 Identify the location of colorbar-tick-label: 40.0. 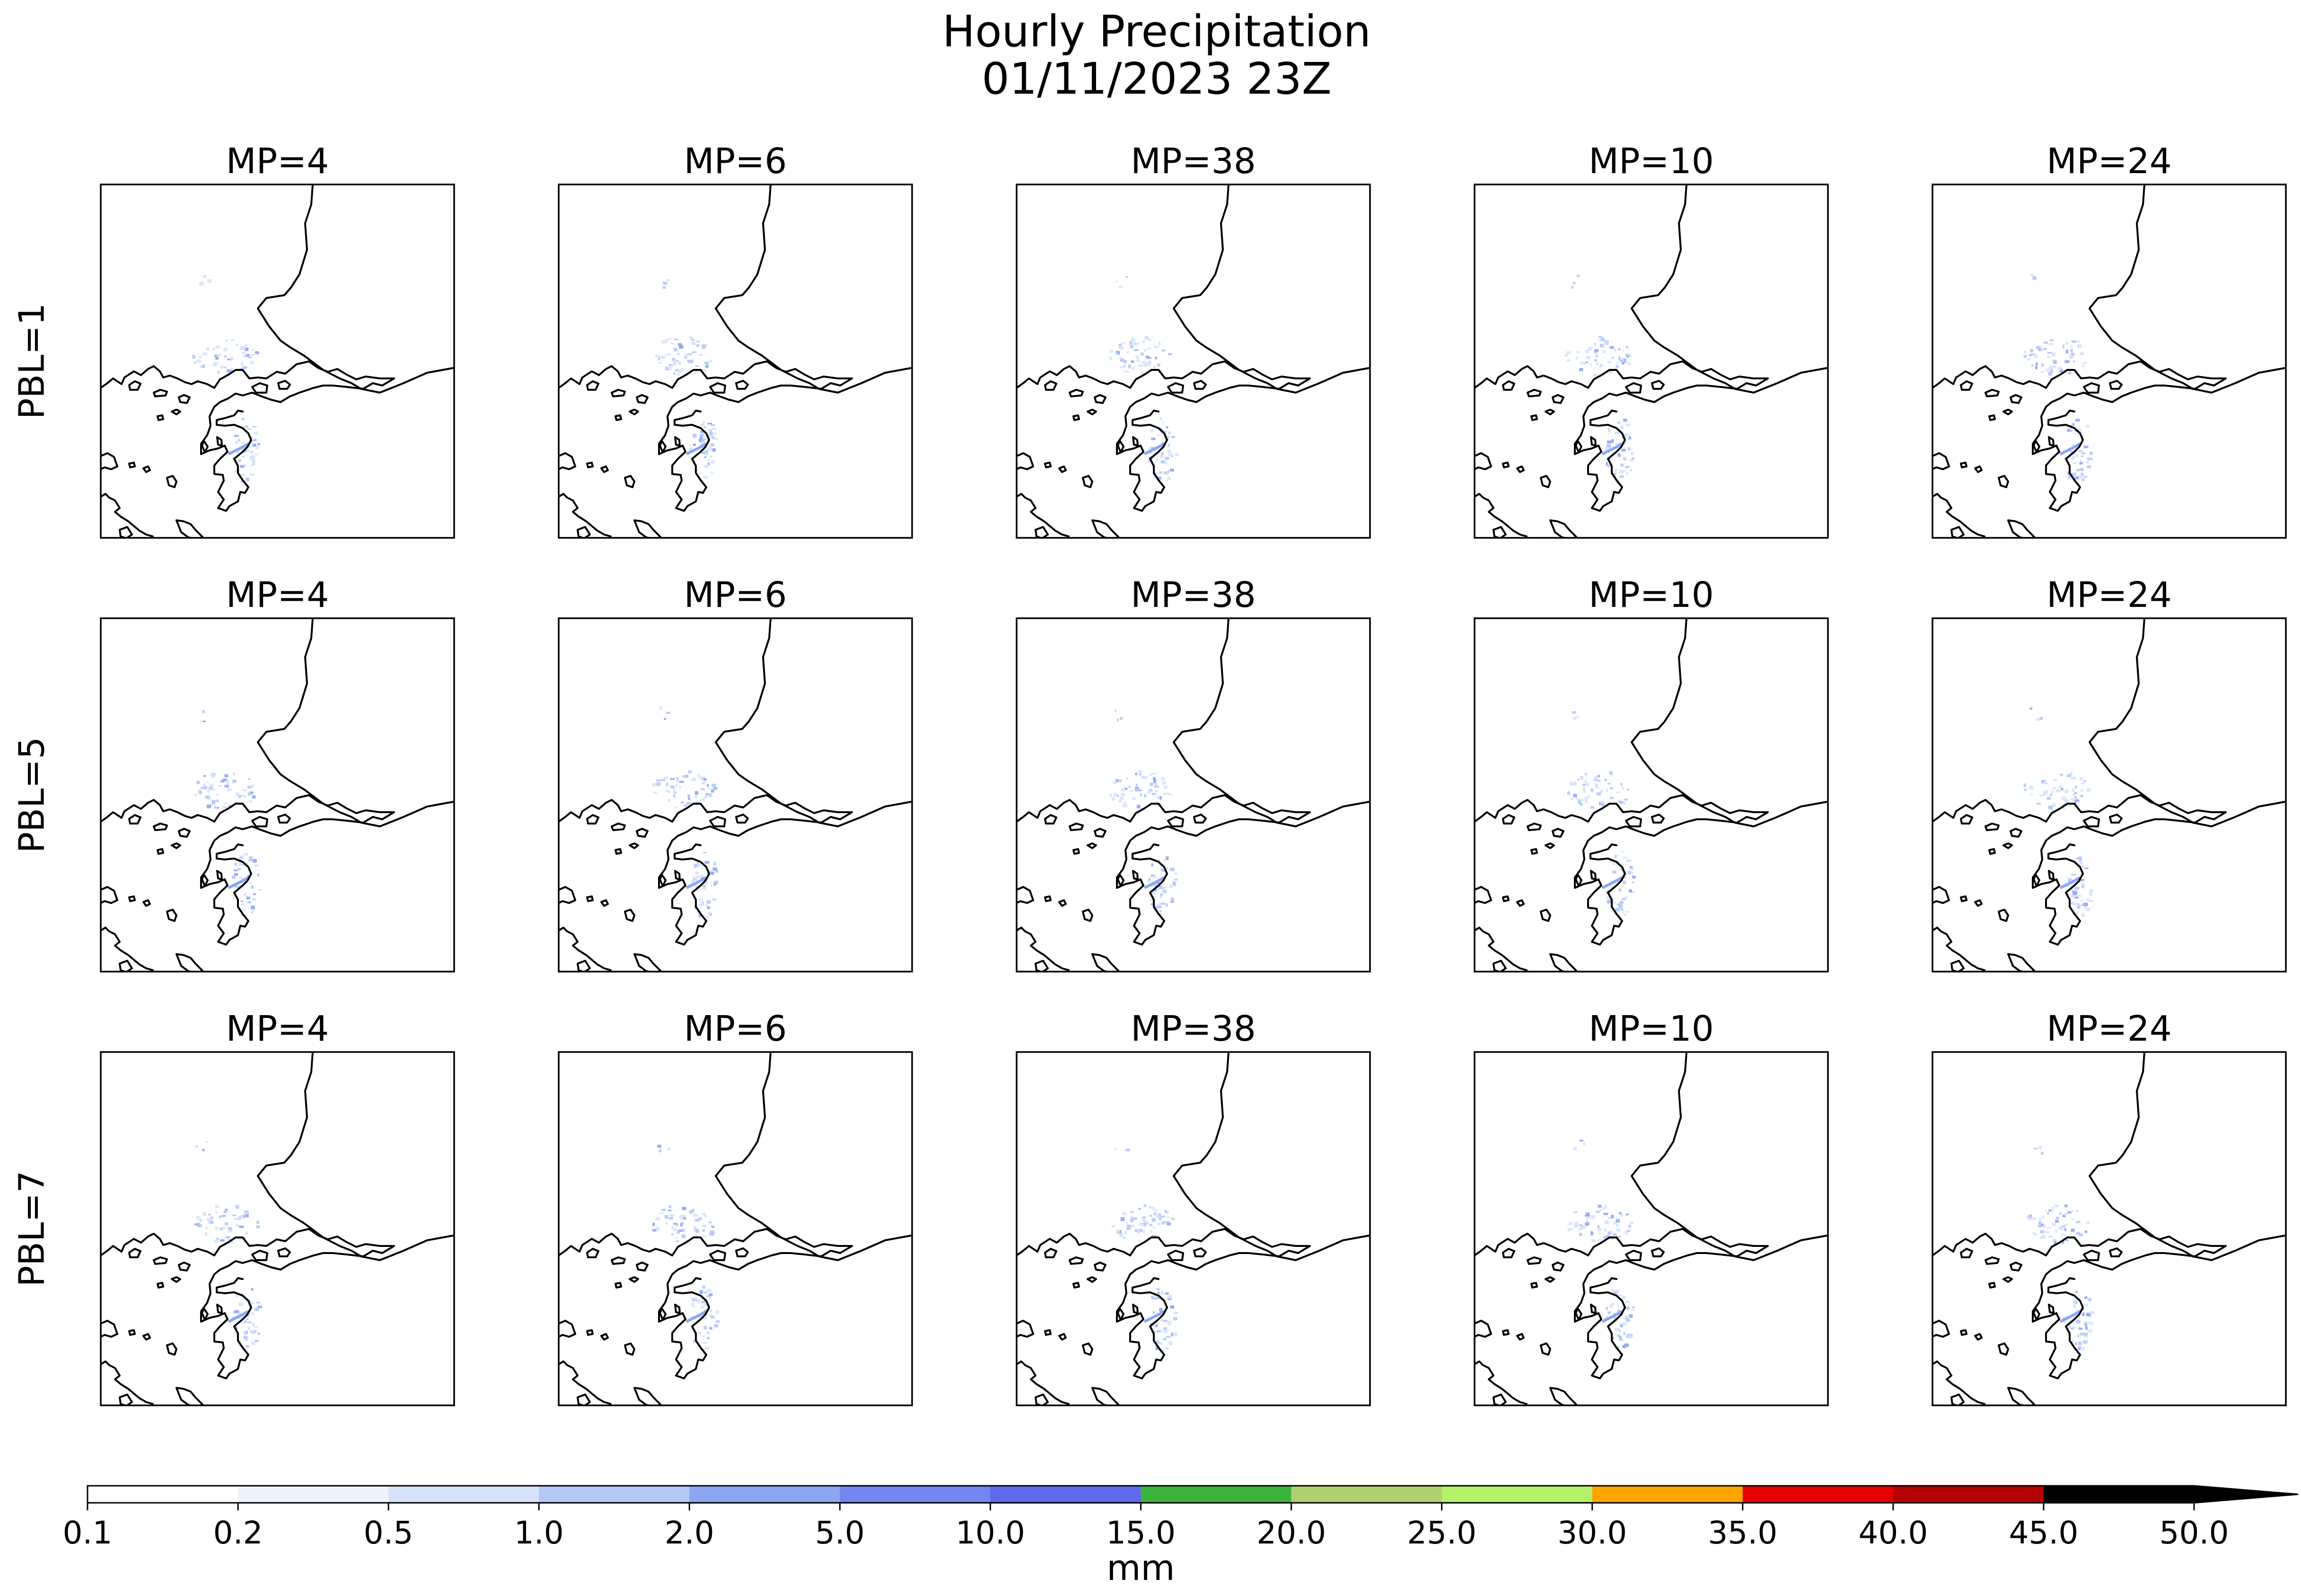
(1893, 1533).